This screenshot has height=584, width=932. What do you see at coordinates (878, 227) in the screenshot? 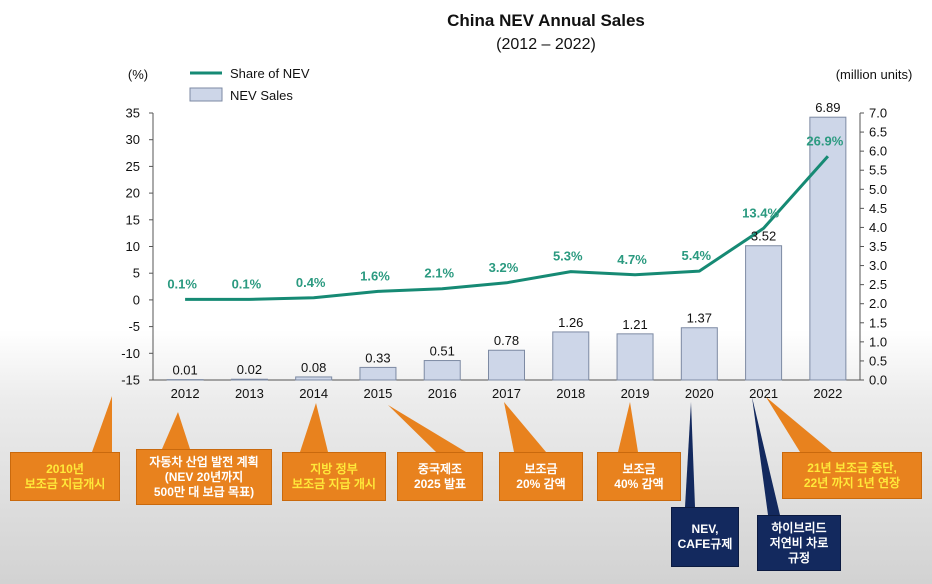
I see `y-right-tick-label: 4.0` at bounding box center [878, 227].